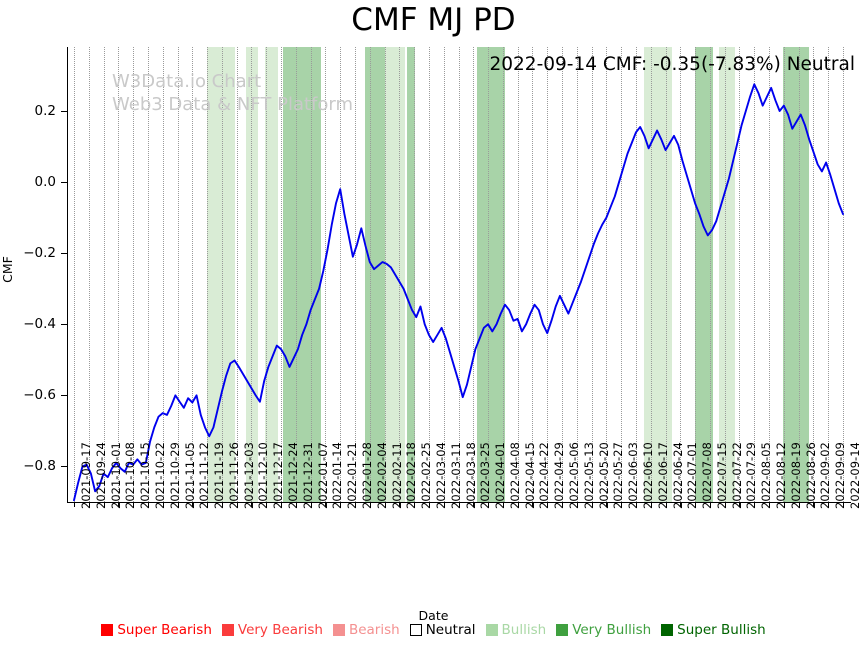 Image resolution: width=867 pixels, height=646 pixels. What do you see at coordinates (307, 475) in the screenshot?
I see `x-tick-label: 2021-12-31` at bounding box center [307, 475].